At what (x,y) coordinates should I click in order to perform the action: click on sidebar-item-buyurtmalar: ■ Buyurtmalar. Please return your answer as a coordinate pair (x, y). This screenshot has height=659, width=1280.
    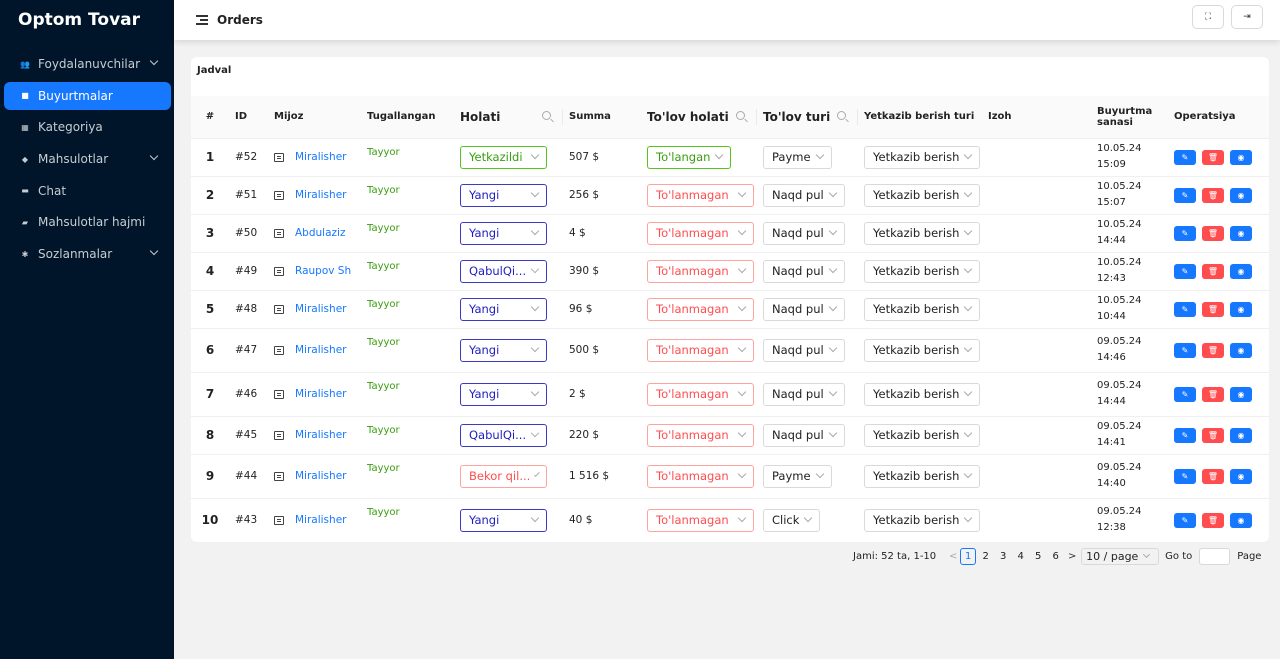
    Looking at the image, I should click on (87, 95).